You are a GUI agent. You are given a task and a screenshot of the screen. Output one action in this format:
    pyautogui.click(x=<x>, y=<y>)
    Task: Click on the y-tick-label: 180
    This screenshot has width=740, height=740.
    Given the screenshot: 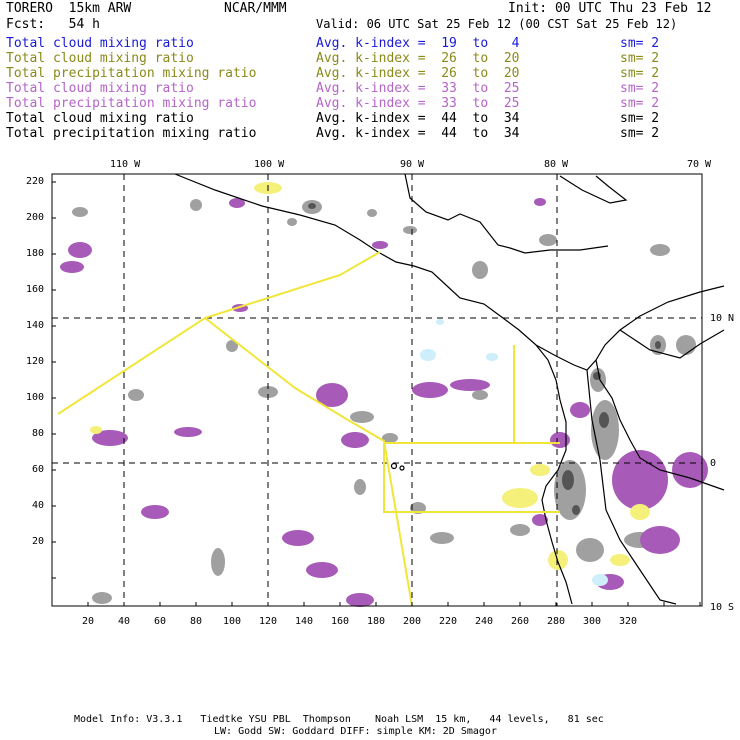 What is the action you would take?
    pyautogui.click(x=35, y=253)
    